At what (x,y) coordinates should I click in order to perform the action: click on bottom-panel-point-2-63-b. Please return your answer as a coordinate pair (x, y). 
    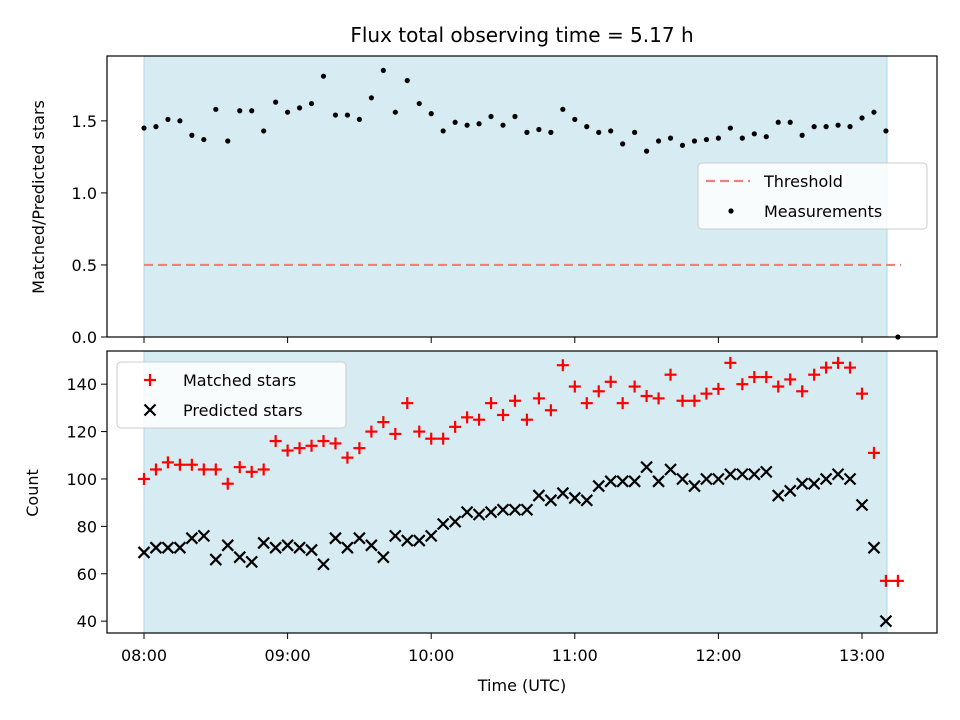
    Looking at the image, I should click on (886, 621).